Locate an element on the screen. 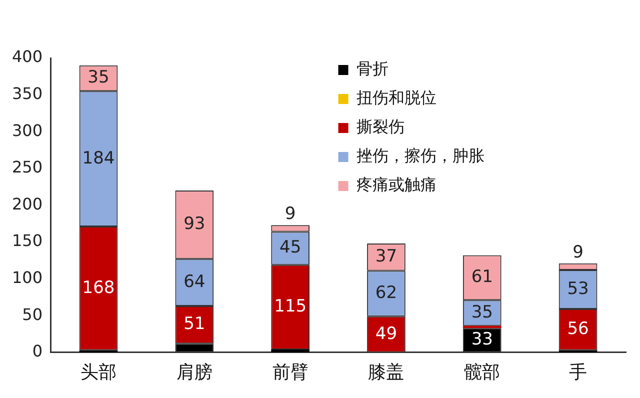 The width and height of the screenshot is (640, 398). x-tick-label: 前臂 is located at coordinates (290, 372).